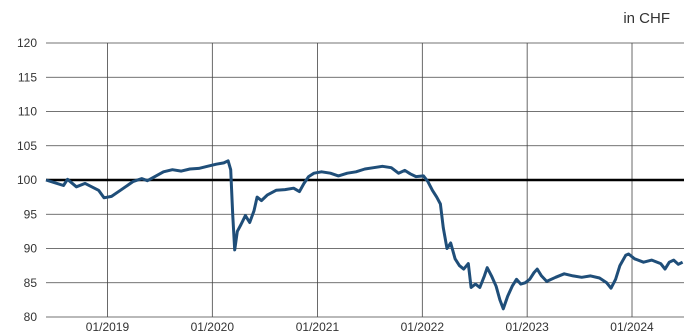 The height and width of the screenshot is (333, 684). What do you see at coordinates (646, 18) in the screenshot?
I see `unit-label: in CHF` at bounding box center [646, 18].